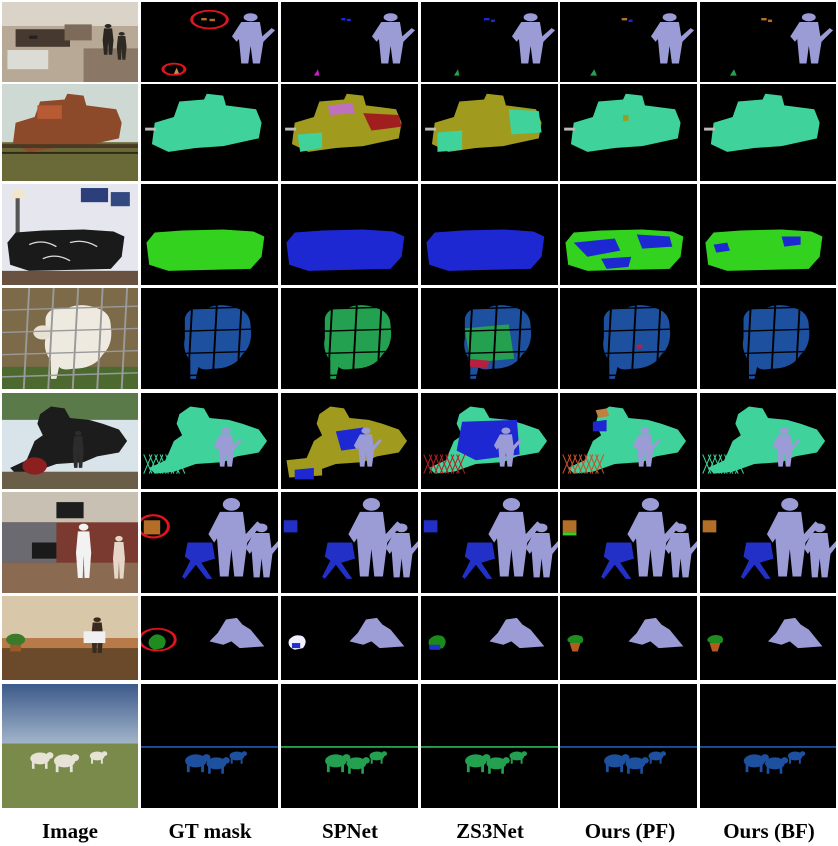 This screenshot has height=846, width=838. I want to click on cell-sheep-behind-fence-spnet, so click(349, 338).